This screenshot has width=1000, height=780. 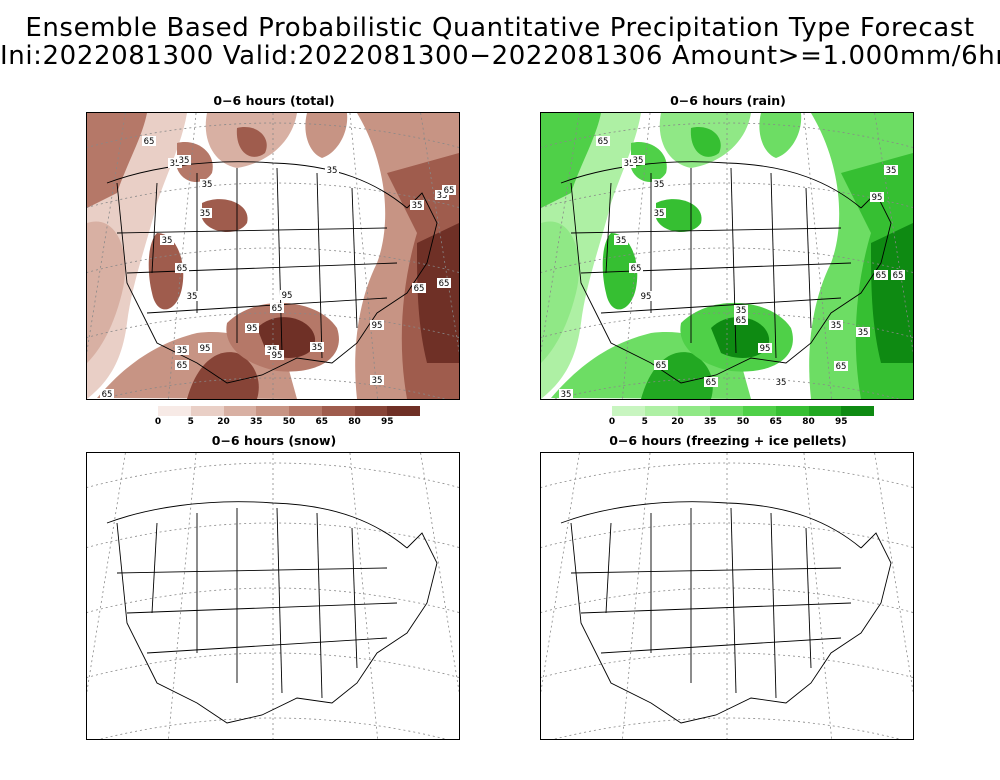 I want to click on map-panel-freezing, so click(x=727, y=596).